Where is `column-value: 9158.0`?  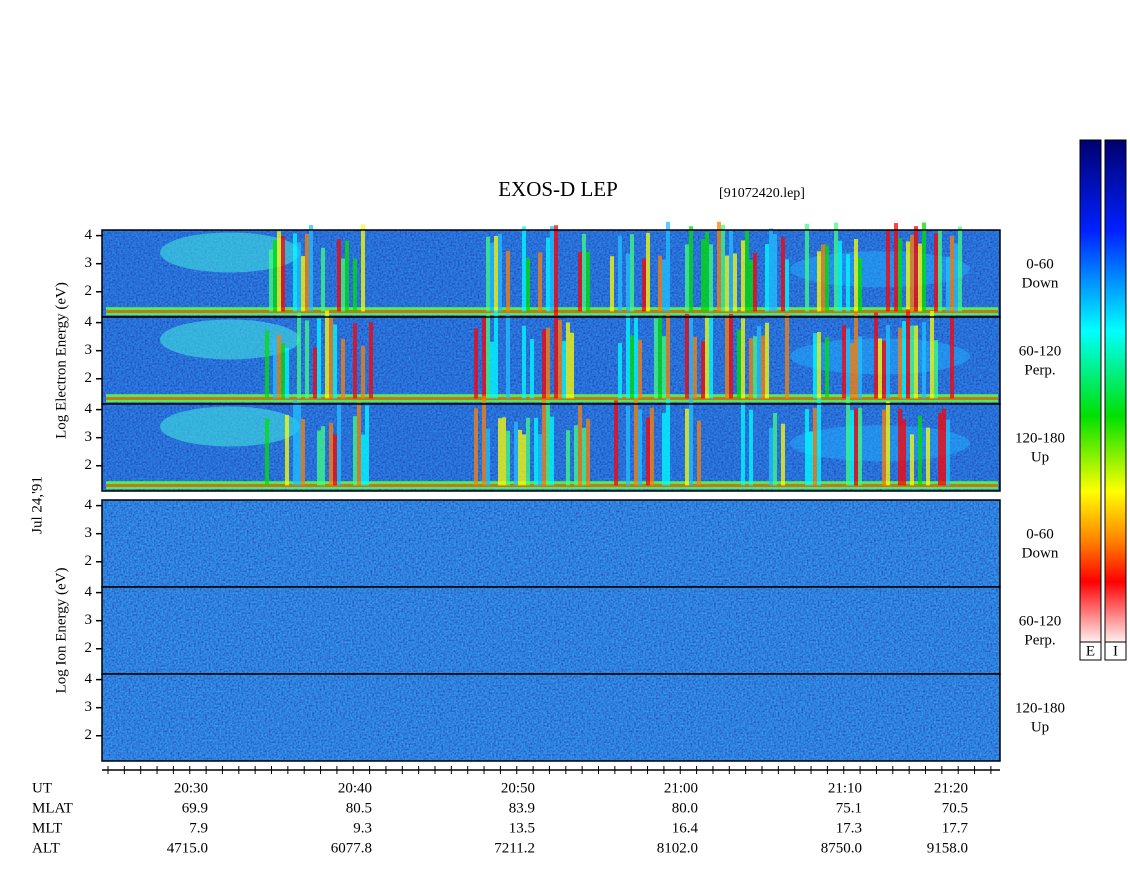 column-value: 9158.0 is located at coordinates (947, 848).